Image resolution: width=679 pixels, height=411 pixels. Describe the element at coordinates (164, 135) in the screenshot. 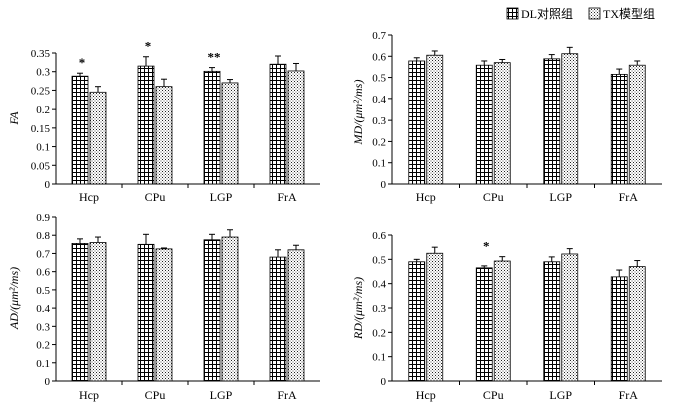

I see `bar-fa-cpu-tx` at that location.